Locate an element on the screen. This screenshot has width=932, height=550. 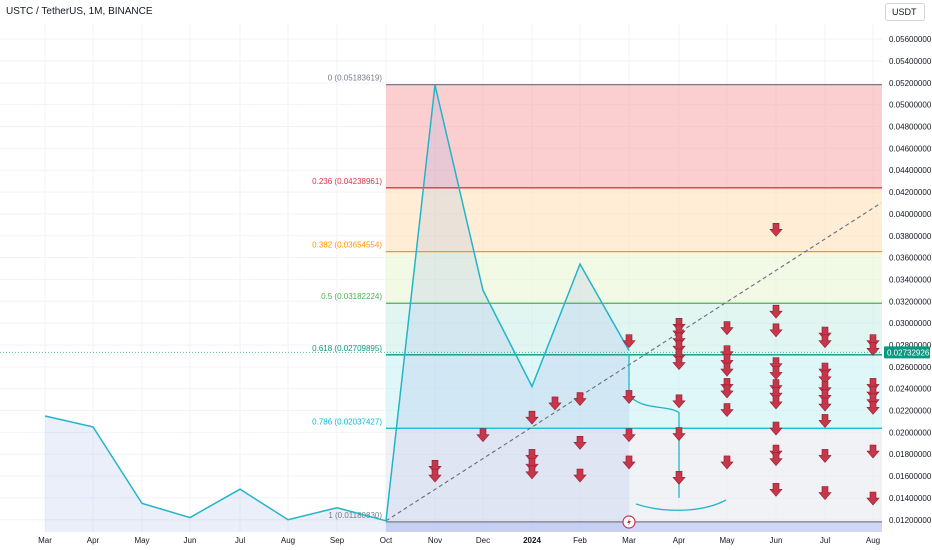
fib-label: 1 (0.01180830) is located at coordinates (355, 515).